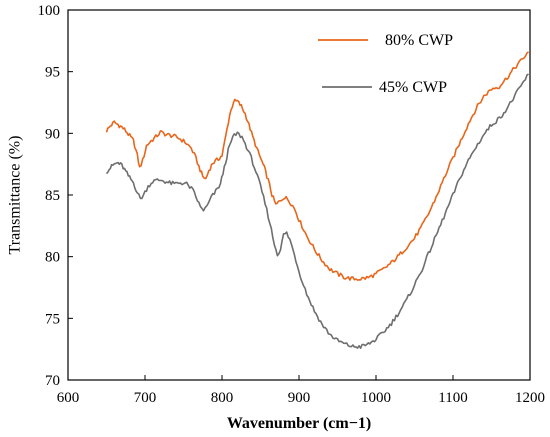  What do you see at coordinates (530, 398) in the screenshot?
I see `x-tick-label: 1200` at bounding box center [530, 398].